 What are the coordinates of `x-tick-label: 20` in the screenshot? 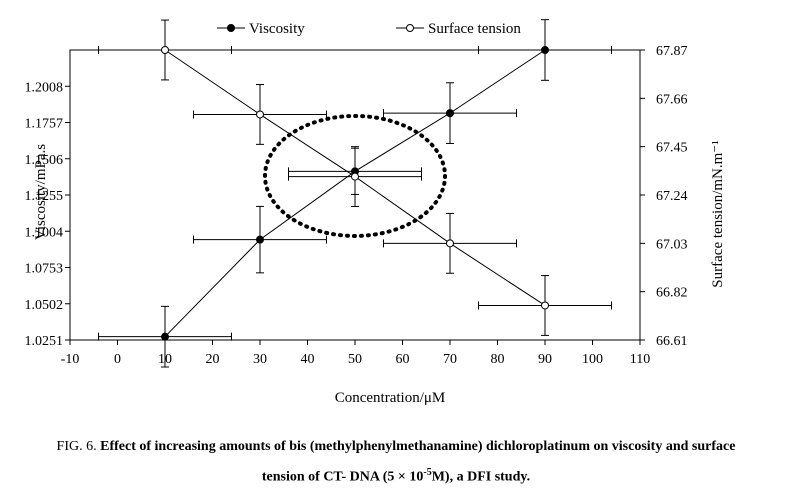 It's located at (213, 359).